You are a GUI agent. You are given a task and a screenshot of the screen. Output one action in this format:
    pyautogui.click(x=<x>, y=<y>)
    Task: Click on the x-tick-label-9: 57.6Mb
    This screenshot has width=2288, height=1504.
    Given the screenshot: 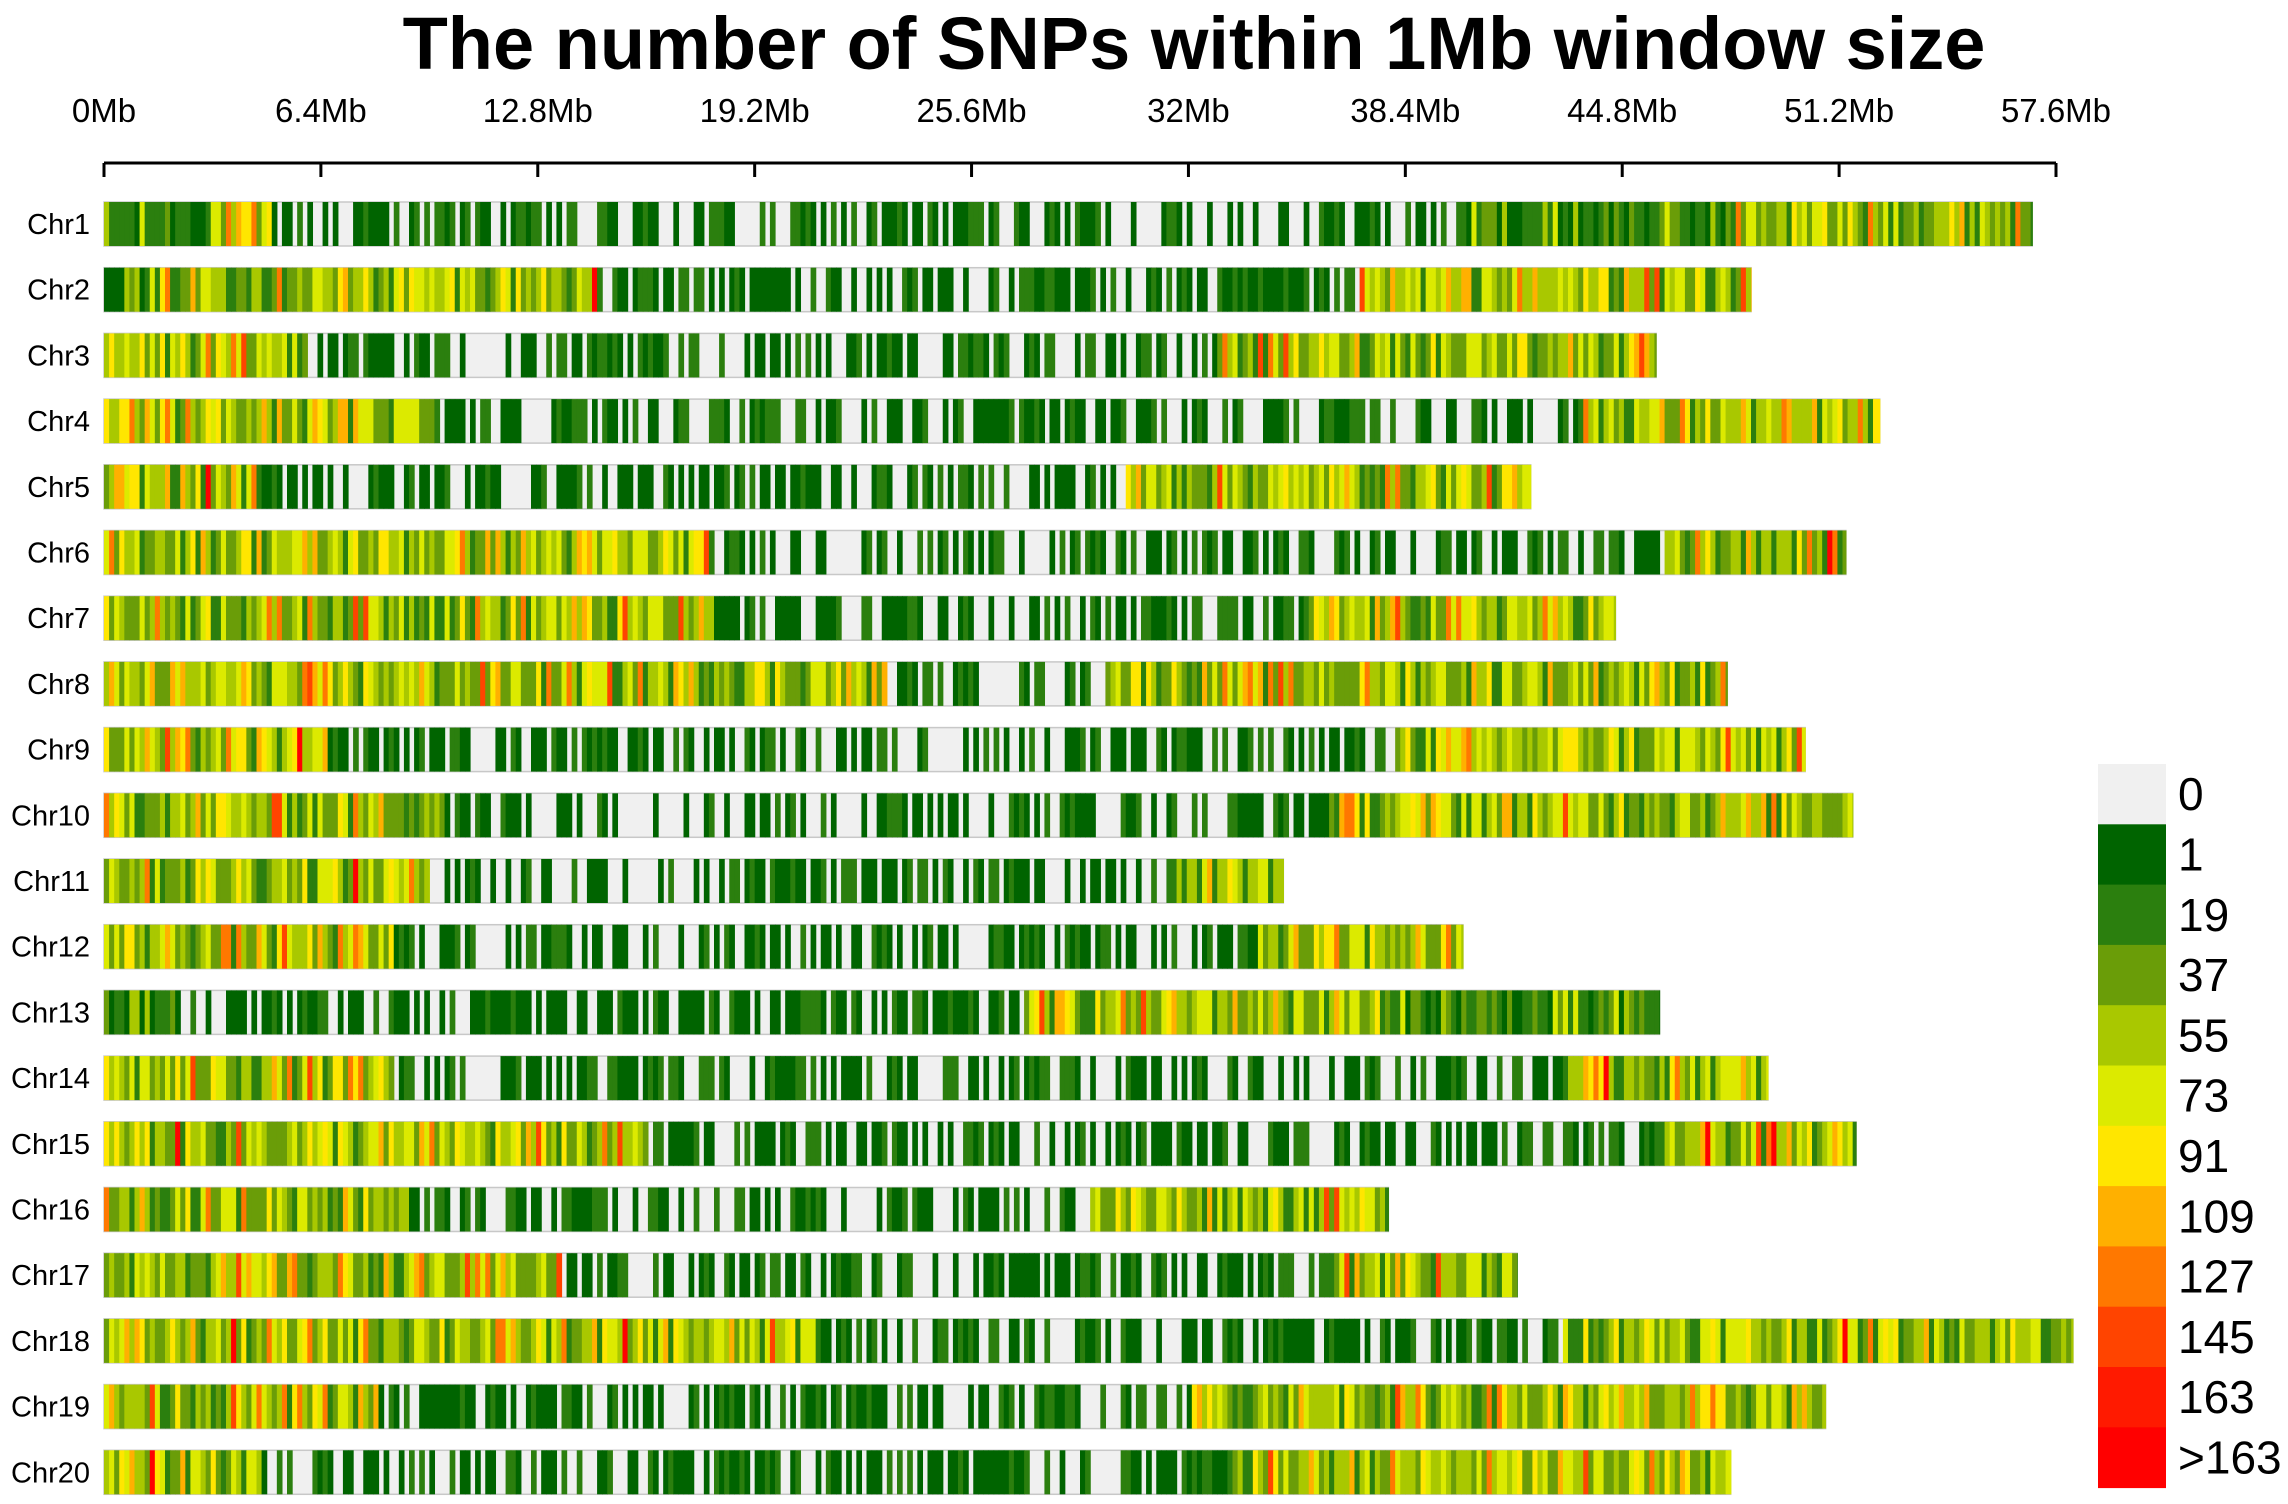 What is the action you would take?
    pyautogui.click(x=2056, y=110)
    